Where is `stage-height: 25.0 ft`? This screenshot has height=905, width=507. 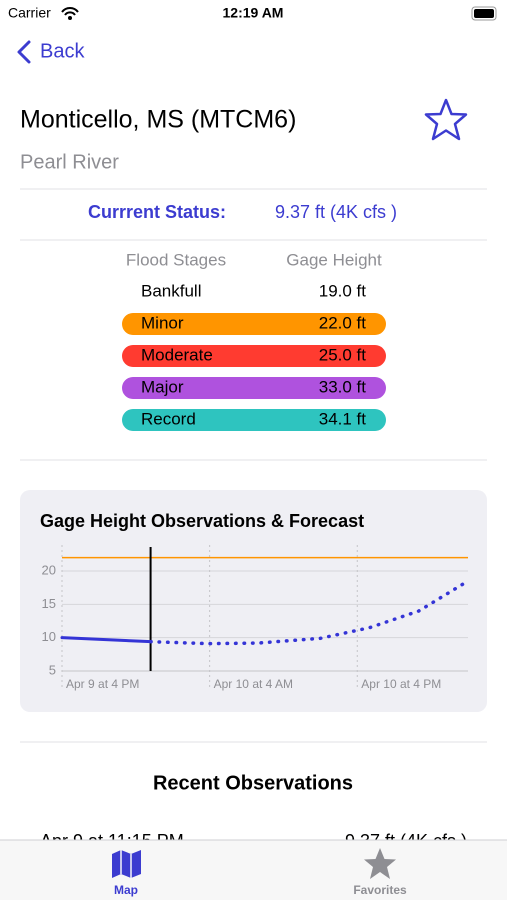
stage-height: 25.0 ft is located at coordinates (343, 354).